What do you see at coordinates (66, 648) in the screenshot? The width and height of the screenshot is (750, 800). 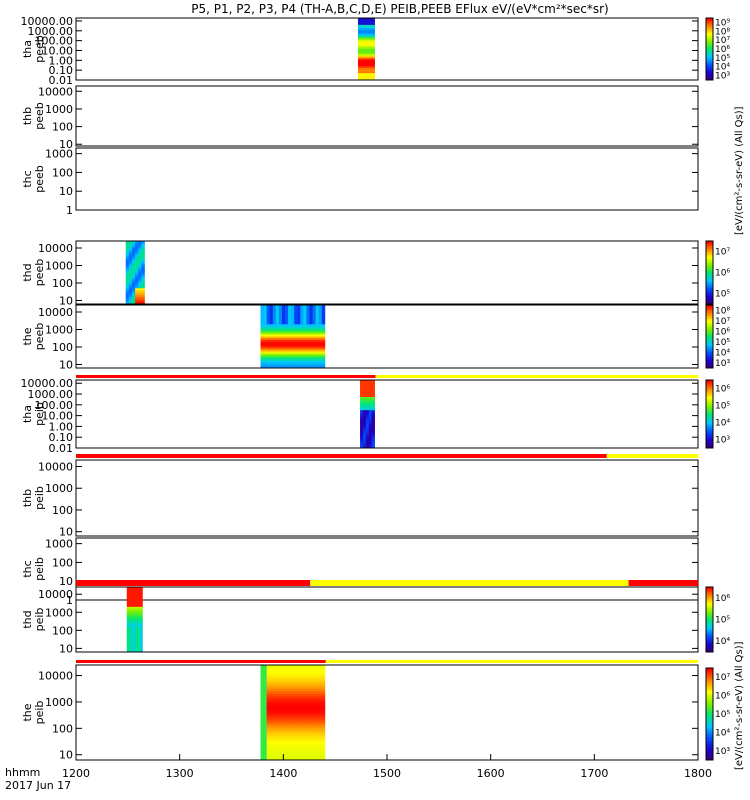 I see `y-tick-label: 10` at bounding box center [66, 648].